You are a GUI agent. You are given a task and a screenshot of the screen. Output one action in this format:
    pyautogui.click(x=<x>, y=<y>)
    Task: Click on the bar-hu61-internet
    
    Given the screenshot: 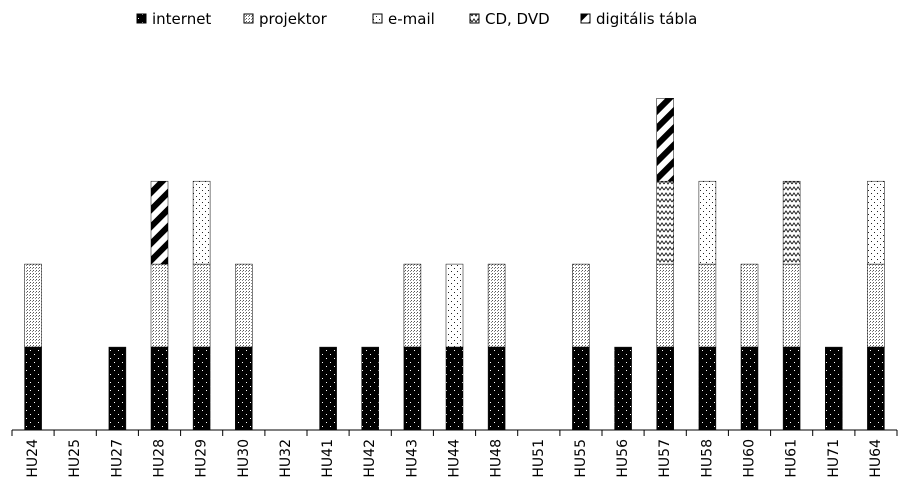 What is the action you would take?
    pyautogui.click(x=791, y=388)
    